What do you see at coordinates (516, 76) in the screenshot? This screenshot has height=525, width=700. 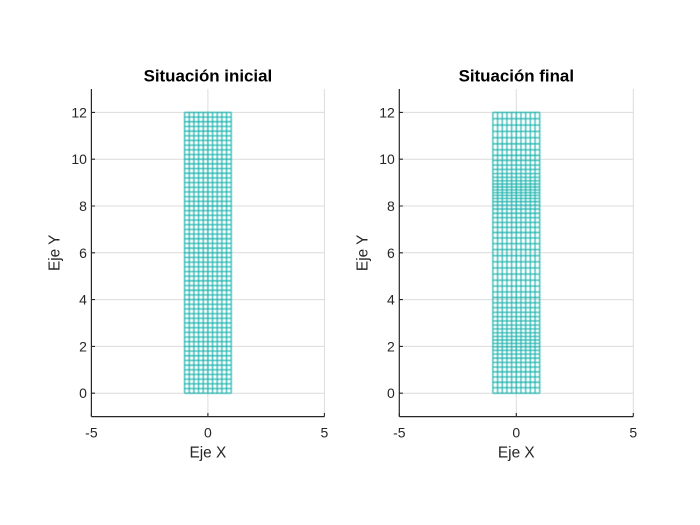 I see `svg-text: Situación final` at bounding box center [516, 76].